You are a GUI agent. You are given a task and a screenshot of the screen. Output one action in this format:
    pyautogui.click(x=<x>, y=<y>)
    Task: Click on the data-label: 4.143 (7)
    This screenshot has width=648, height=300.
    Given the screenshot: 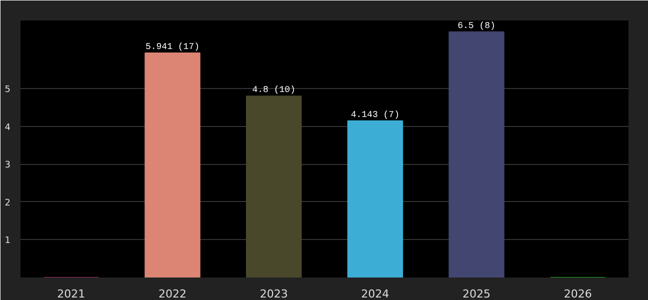 What is the action you would take?
    pyautogui.click(x=375, y=115)
    